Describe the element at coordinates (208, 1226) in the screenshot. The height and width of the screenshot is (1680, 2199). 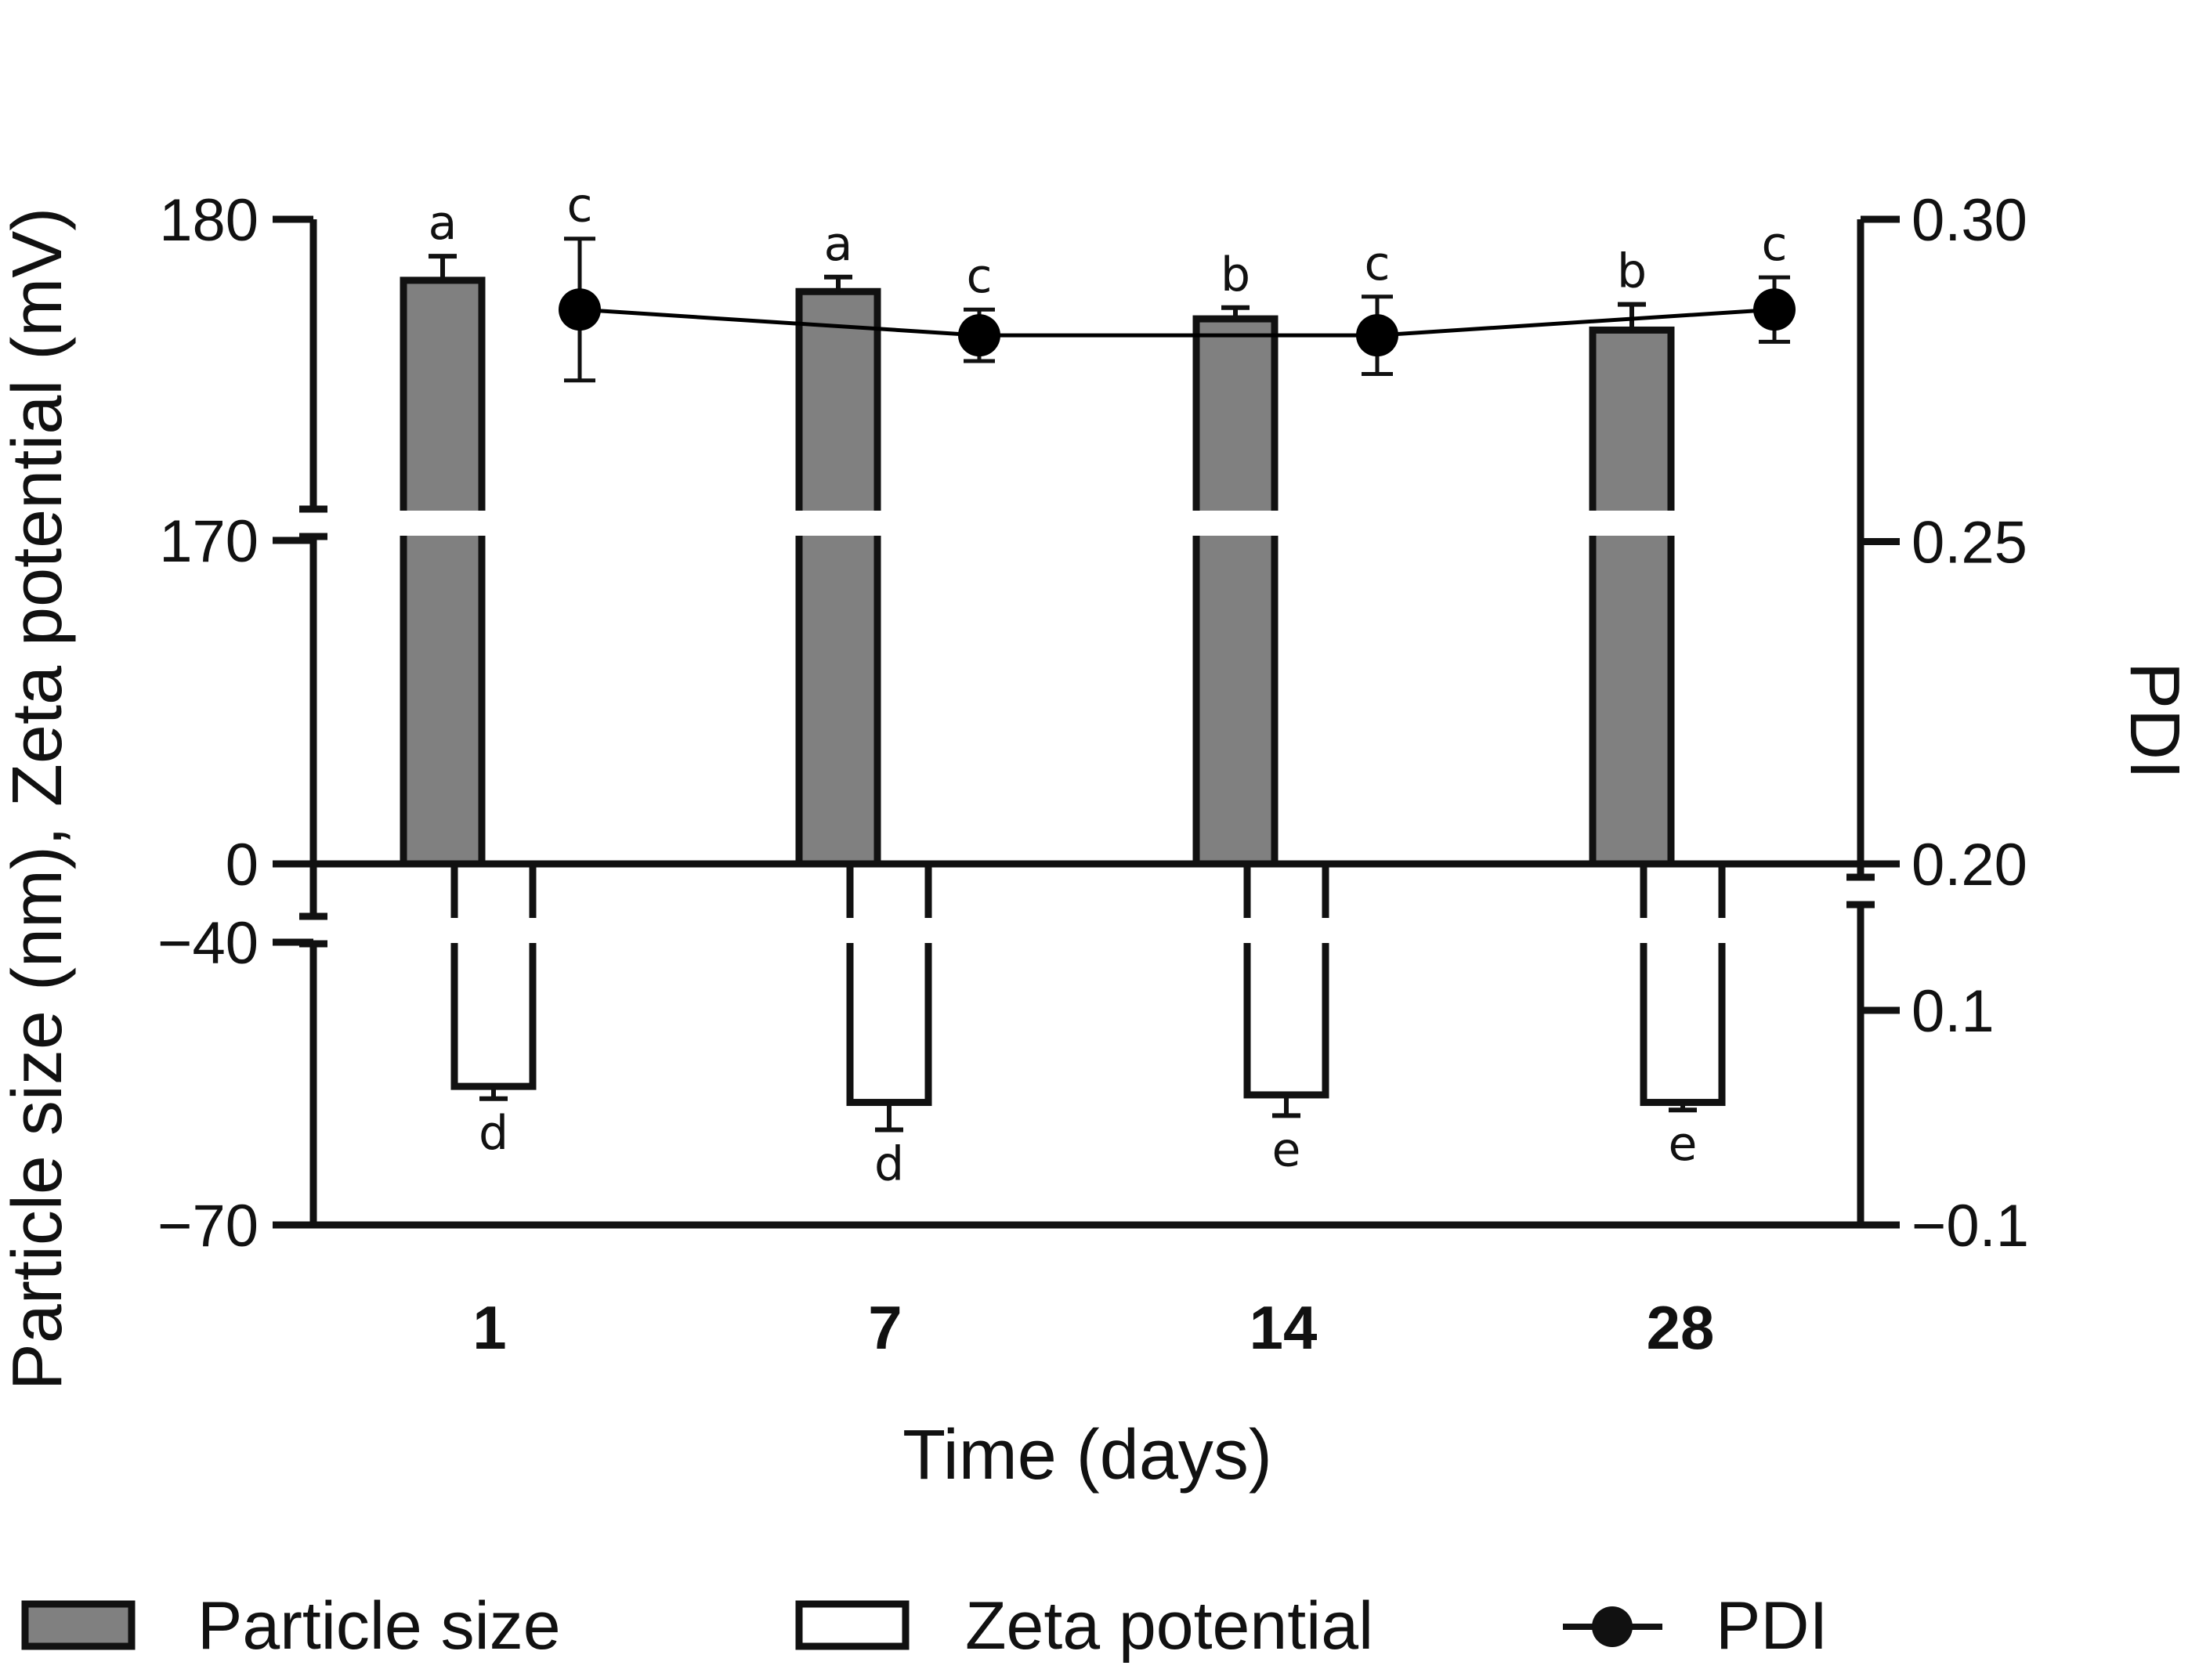
I see `left-tick-label: −70` at that location.